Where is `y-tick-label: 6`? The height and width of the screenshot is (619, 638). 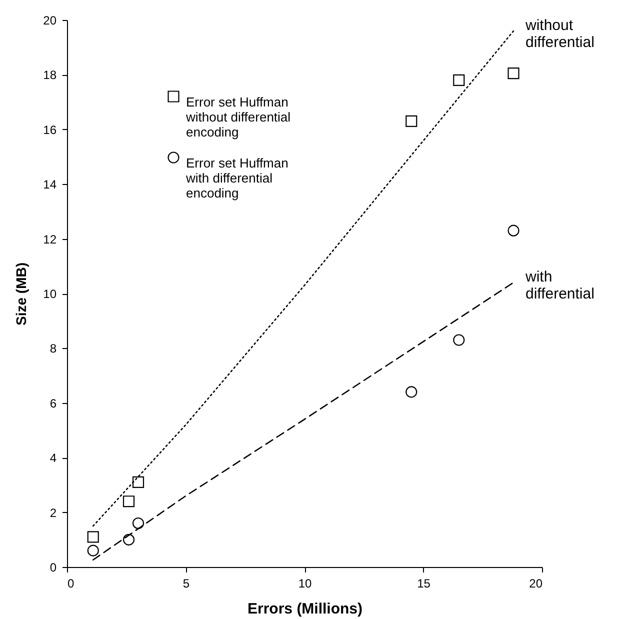
y-tick-label: 6 is located at coordinates (53, 403).